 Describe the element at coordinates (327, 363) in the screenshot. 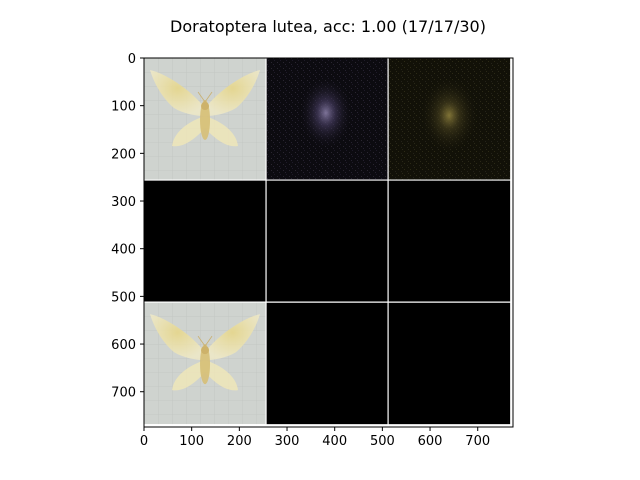

I see `tile-r2-c1` at that location.